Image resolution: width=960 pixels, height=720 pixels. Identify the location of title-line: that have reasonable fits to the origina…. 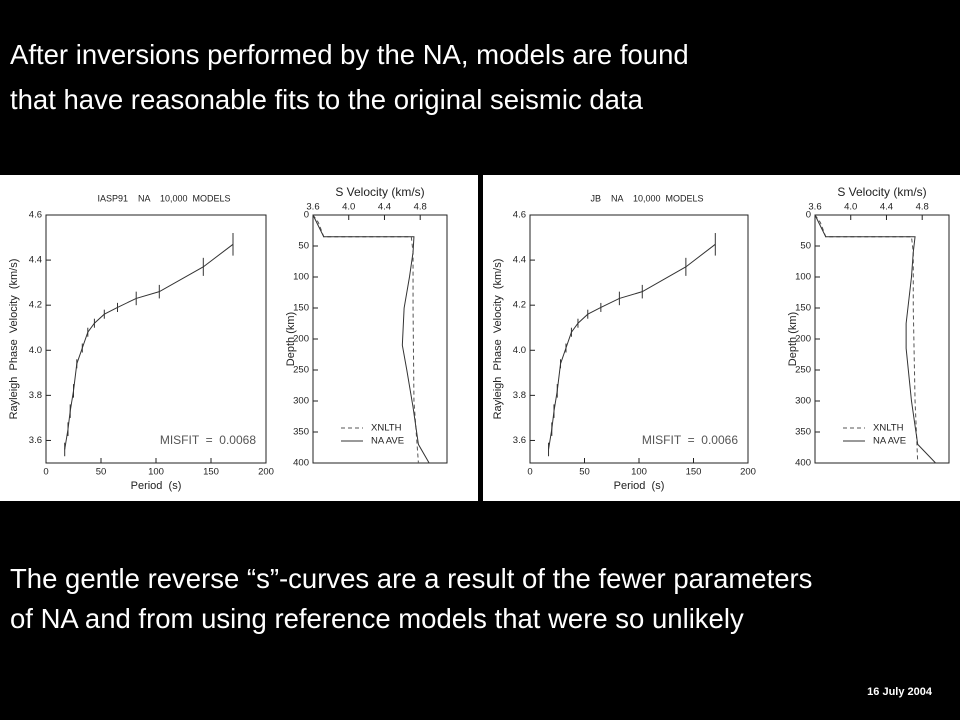
(326, 99).